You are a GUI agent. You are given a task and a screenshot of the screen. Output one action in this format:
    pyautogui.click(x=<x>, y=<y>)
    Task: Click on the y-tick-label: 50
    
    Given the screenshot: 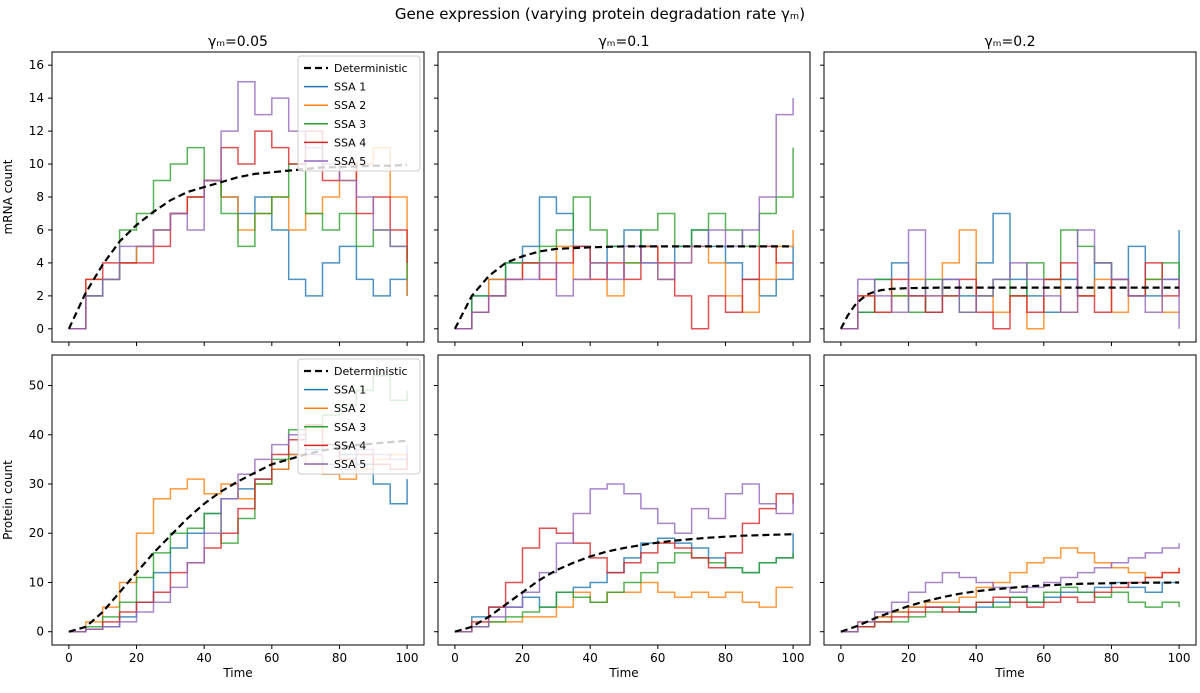 What is the action you would take?
    pyautogui.click(x=36, y=386)
    